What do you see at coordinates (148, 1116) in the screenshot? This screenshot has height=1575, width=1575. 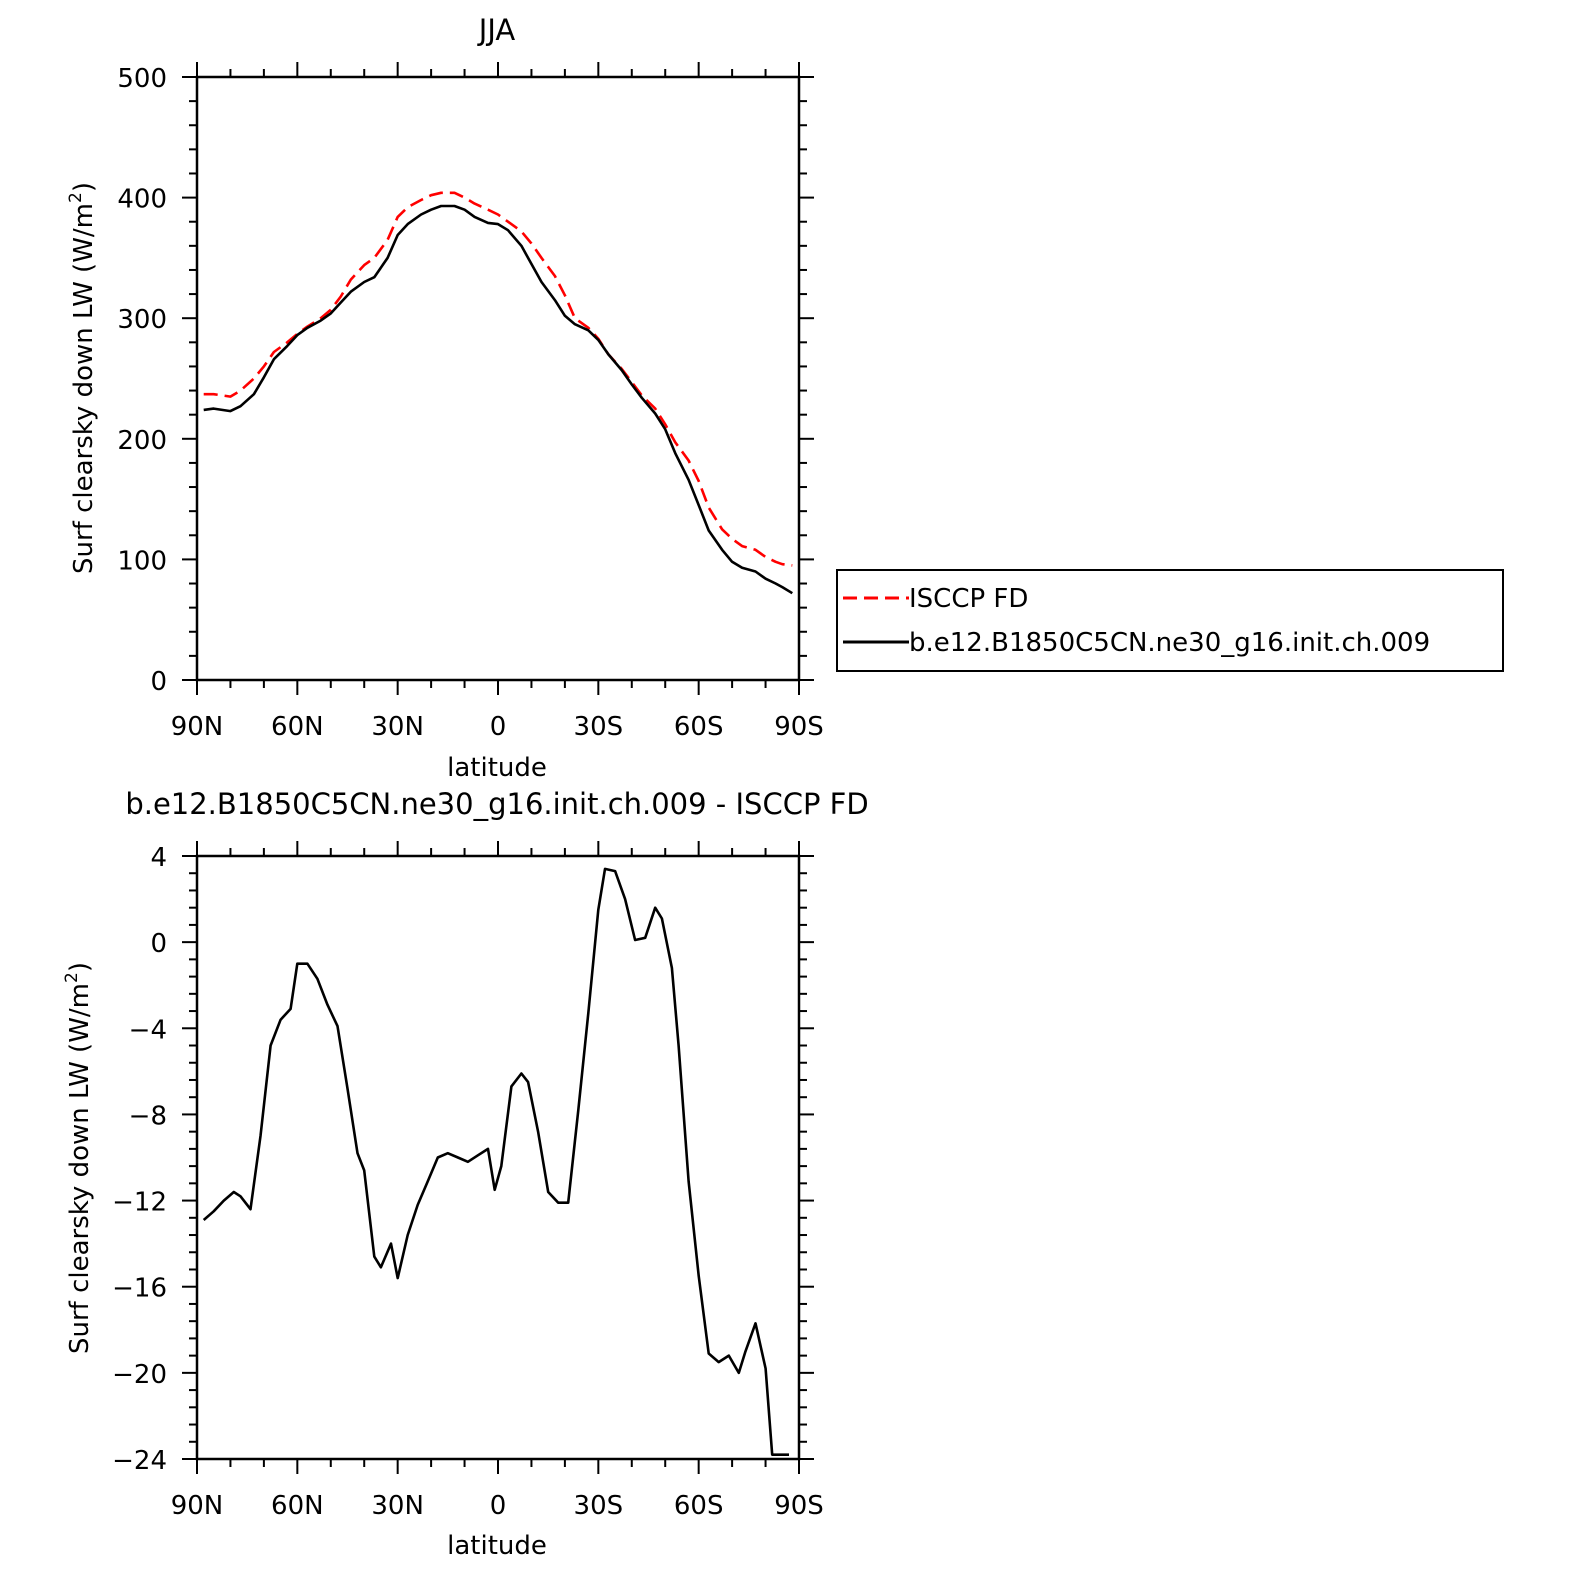 I see `y-tick-label: −8` at bounding box center [148, 1116].